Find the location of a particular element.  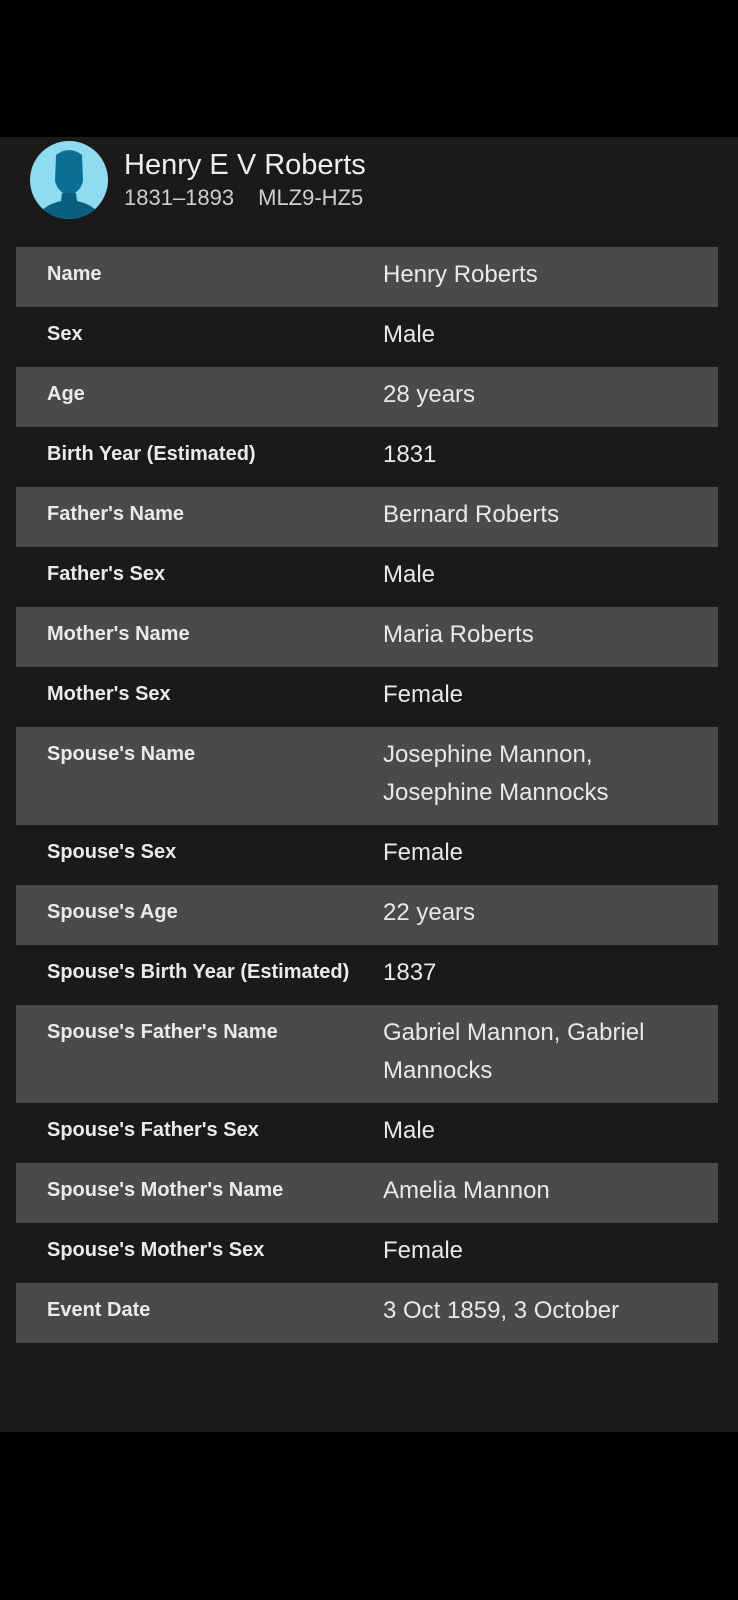

table-row: Sex Male is located at coordinates (367, 337).